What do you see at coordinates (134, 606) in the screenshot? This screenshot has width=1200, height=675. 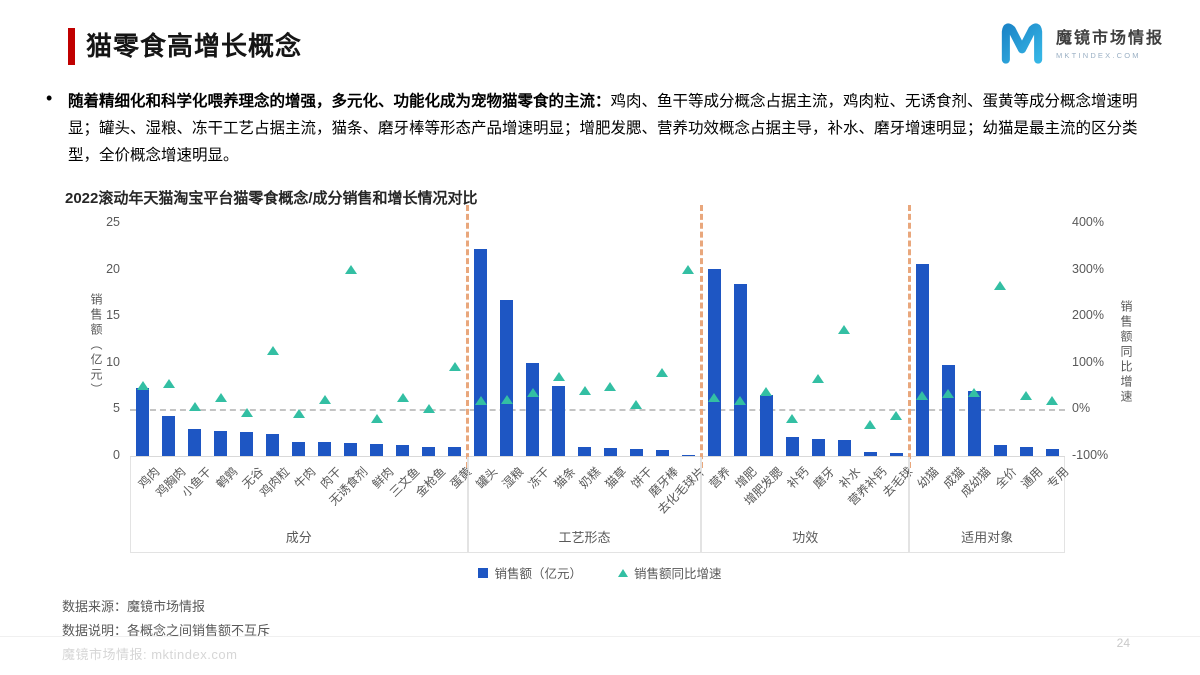 I see `data-source-line: 数据来源：魔镜市场情报` at bounding box center [134, 606].